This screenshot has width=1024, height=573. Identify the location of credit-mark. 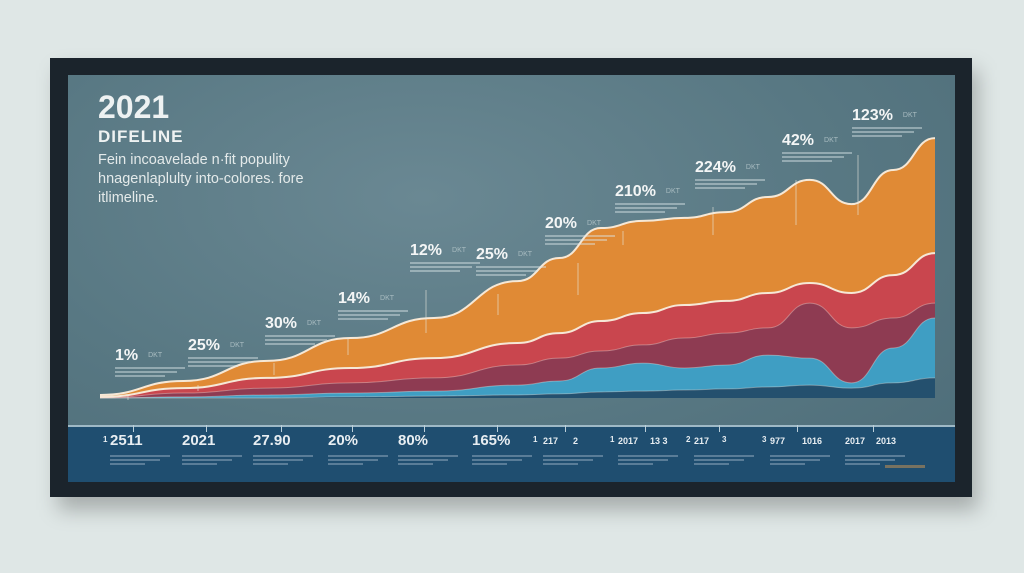
(905, 466).